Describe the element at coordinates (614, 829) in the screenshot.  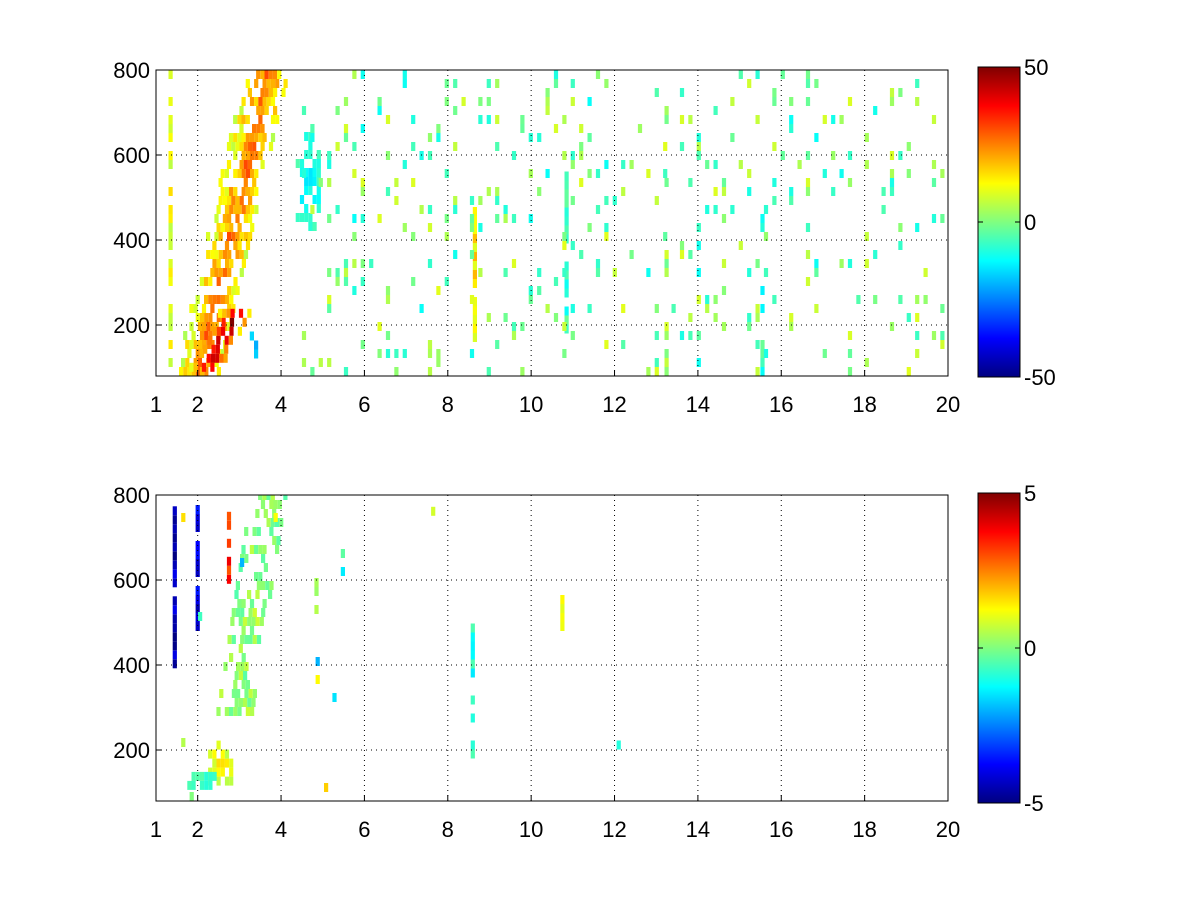
I see `x-tick-label: 12` at that location.